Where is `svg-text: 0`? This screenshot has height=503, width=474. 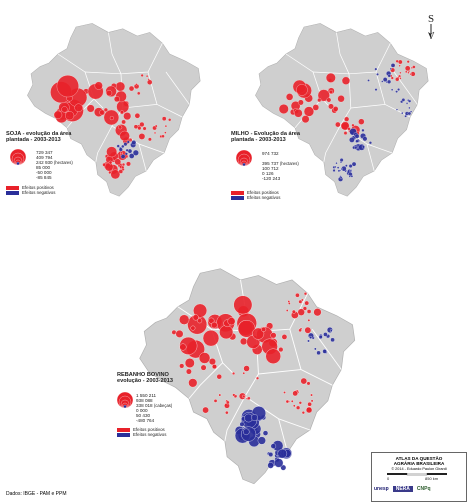 svg-text: 0 is located at coordinates (388, 478).